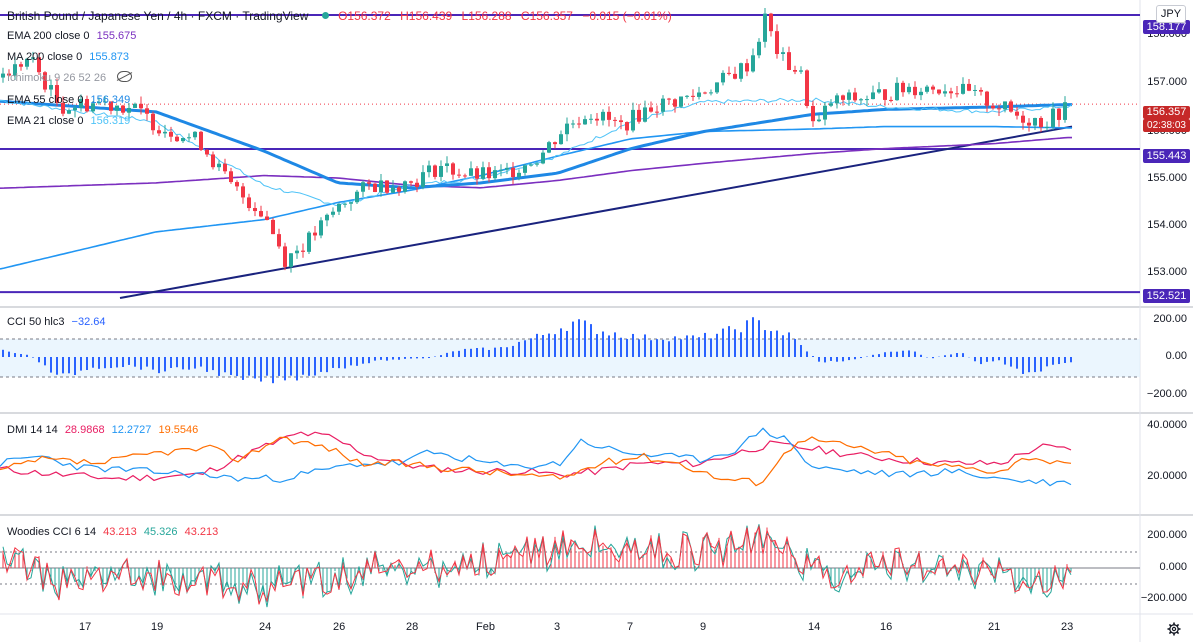 Image resolution: width=1193 pixels, height=642 pixels. What do you see at coordinates (102, 430) in the screenshot?
I see `legend-dmi: DMI 14 14 28.9868 12.2727 19.5546` at bounding box center [102, 430].